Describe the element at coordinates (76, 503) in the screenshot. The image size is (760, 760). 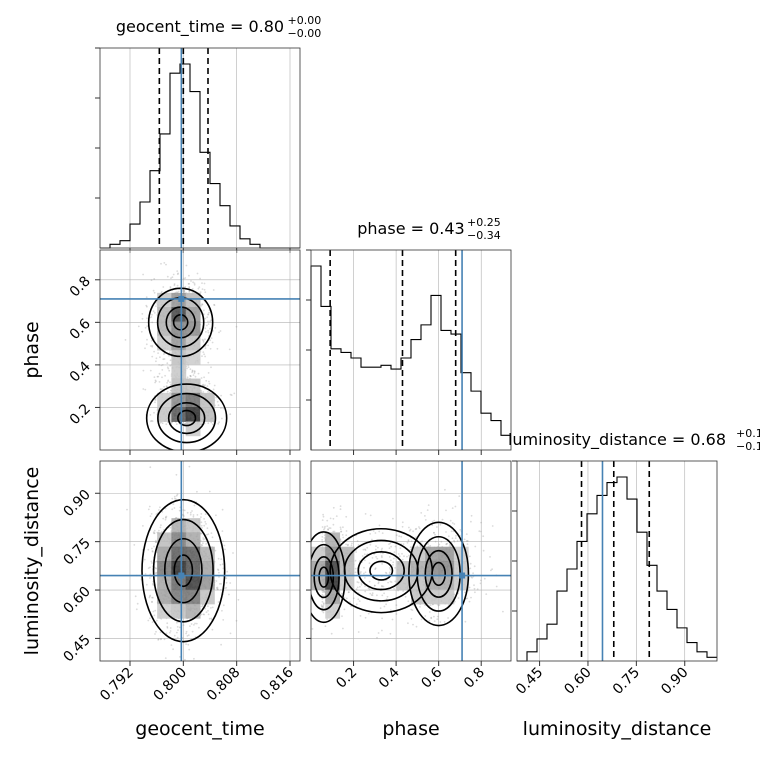
I see `y-tick-label: 0.90` at that location.